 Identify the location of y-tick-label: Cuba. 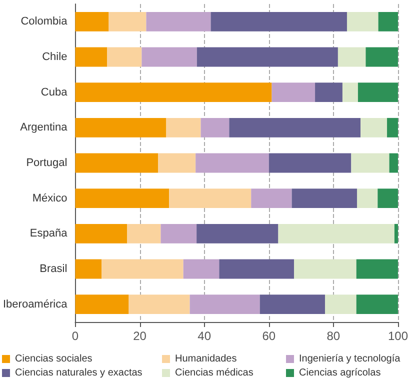
(54, 92).